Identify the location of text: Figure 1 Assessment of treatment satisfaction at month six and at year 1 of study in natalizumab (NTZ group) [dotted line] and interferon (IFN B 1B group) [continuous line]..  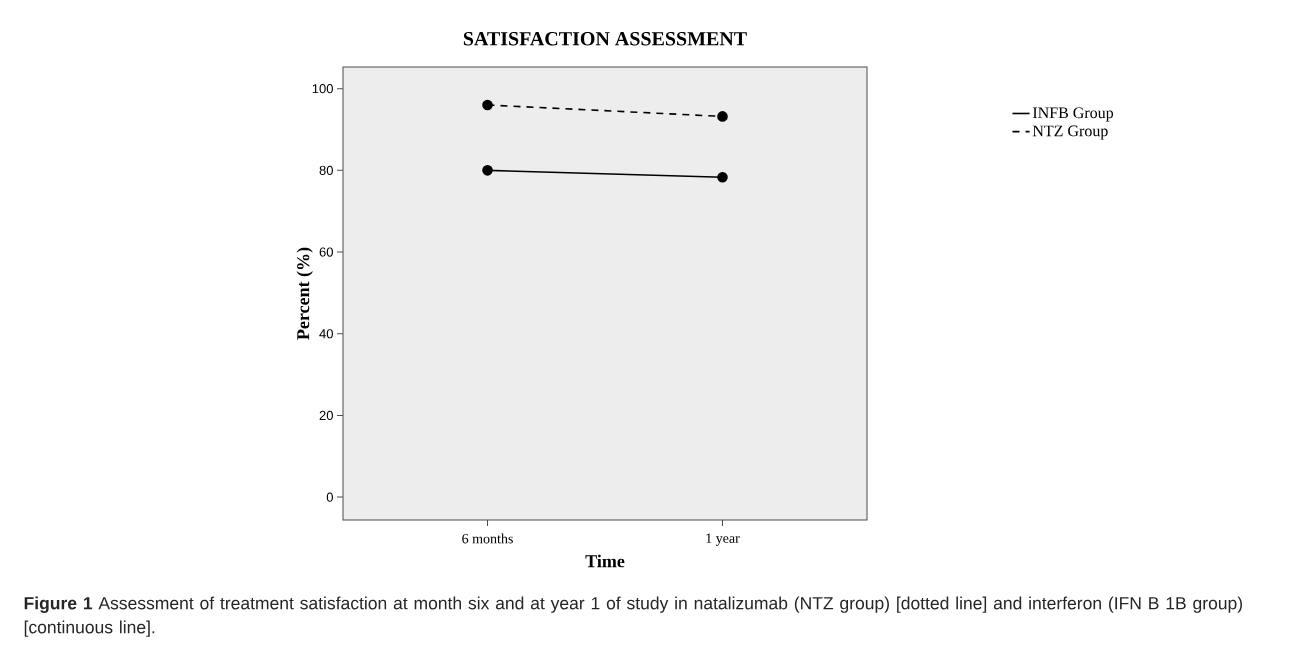
(633, 616).